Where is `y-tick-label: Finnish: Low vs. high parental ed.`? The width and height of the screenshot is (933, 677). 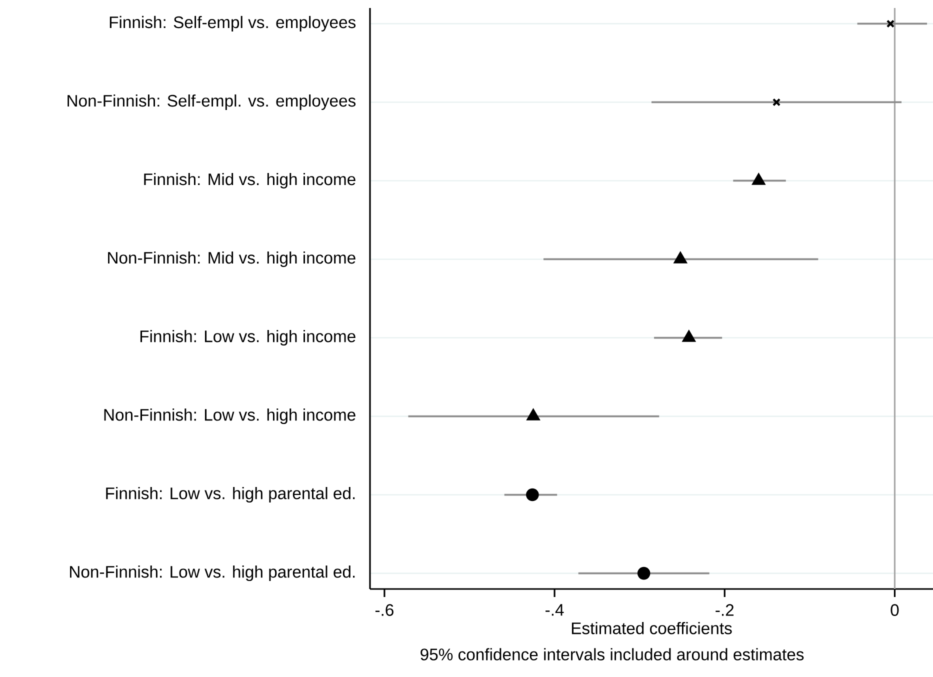
y-tick-label: Finnish: Low vs. high parental ed. is located at coordinates (230, 495).